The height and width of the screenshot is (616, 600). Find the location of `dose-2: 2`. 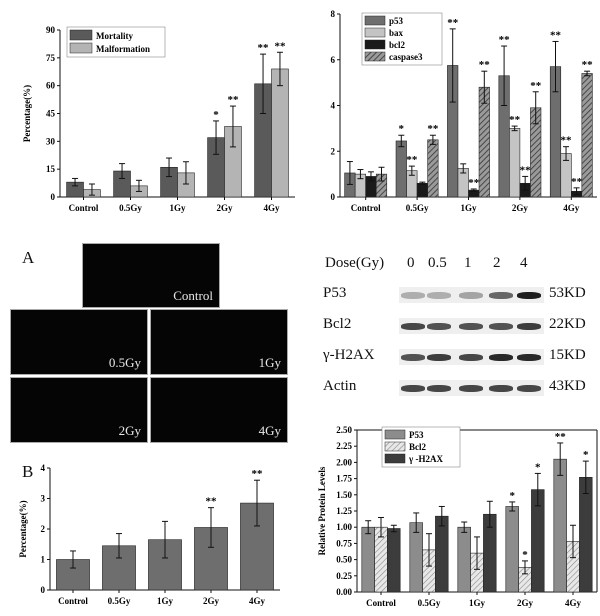

dose-2: 2 is located at coordinates (497, 263).